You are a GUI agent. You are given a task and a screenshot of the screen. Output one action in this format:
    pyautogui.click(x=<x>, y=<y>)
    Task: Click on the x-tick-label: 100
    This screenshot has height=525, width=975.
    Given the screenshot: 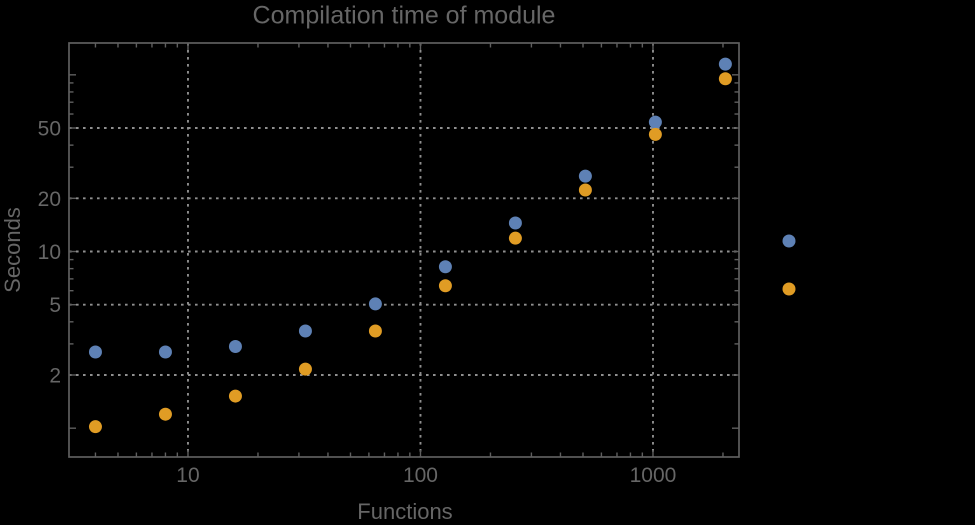 What is the action you would take?
    pyautogui.click(x=420, y=475)
    